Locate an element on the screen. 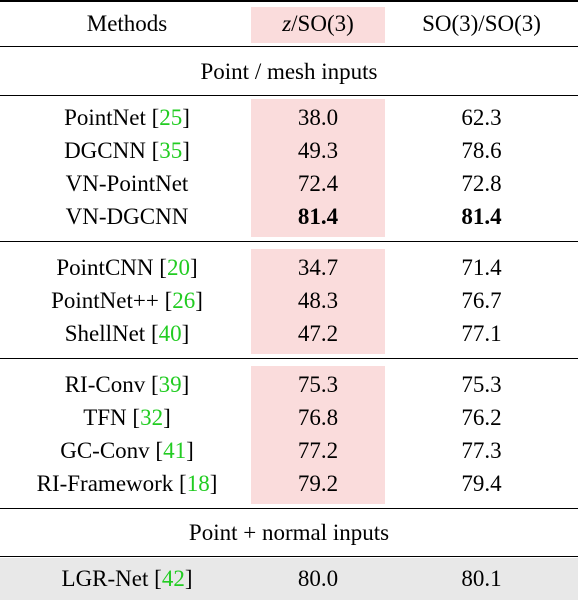  method-name: VN-PointNet is located at coordinates (127, 183).